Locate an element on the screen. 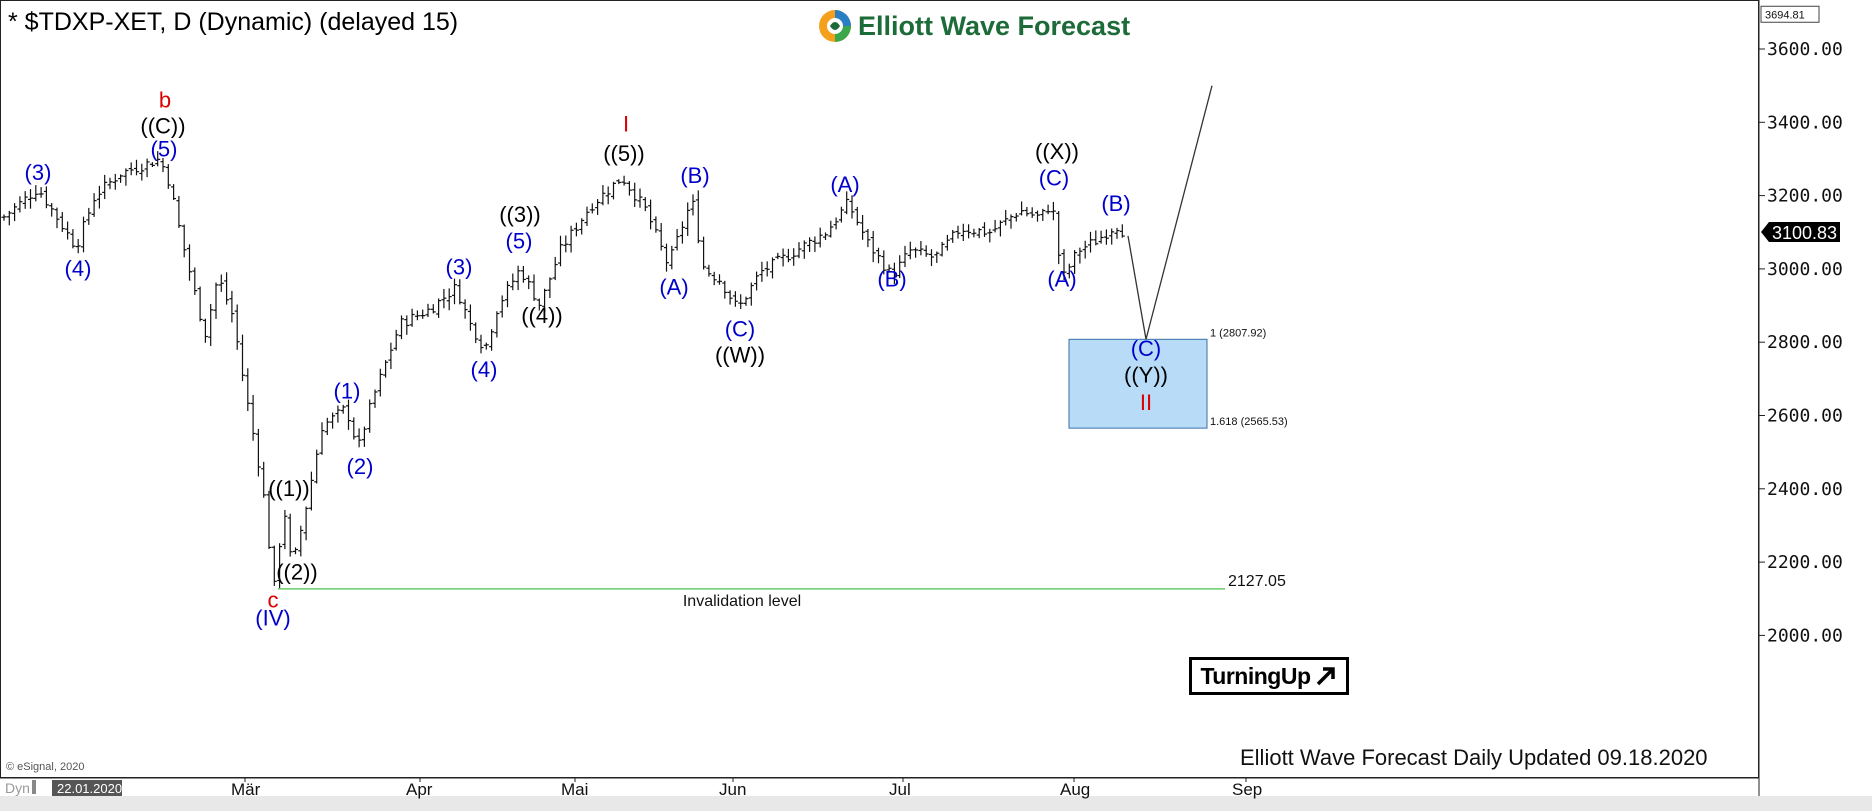 The height and width of the screenshot is (811, 1872). wave-label: (A) is located at coordinates (1061, 278).